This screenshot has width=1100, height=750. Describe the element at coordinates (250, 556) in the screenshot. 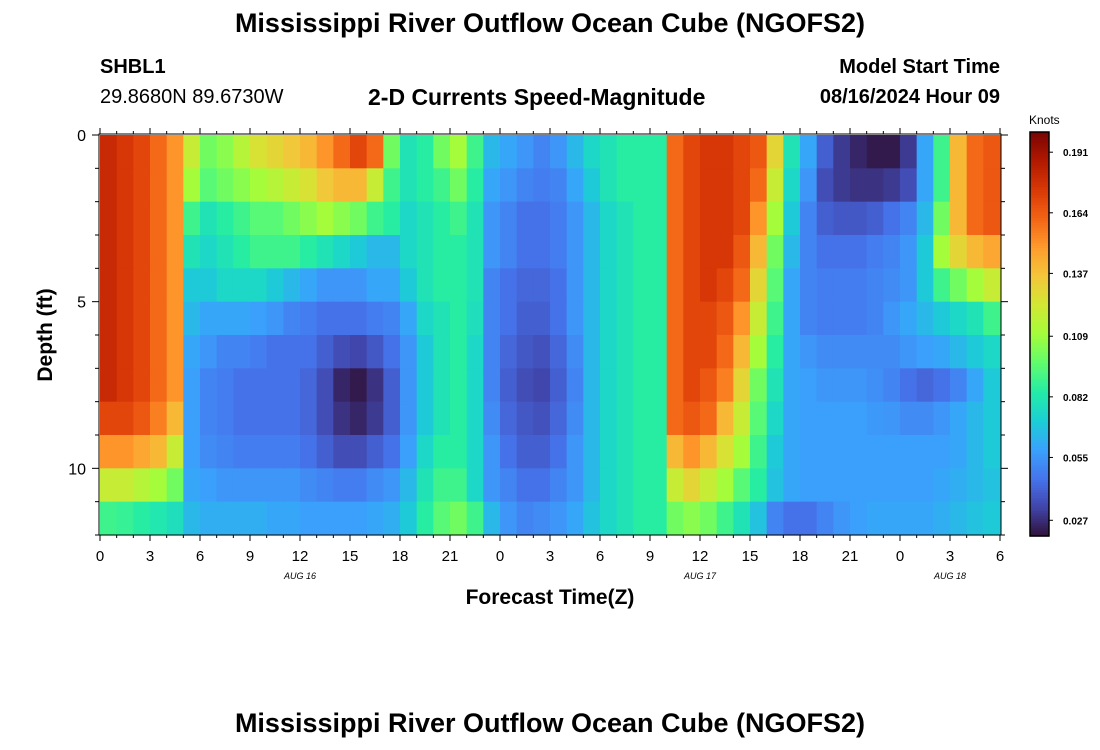

I see `x-tick-label: 9` at that location.